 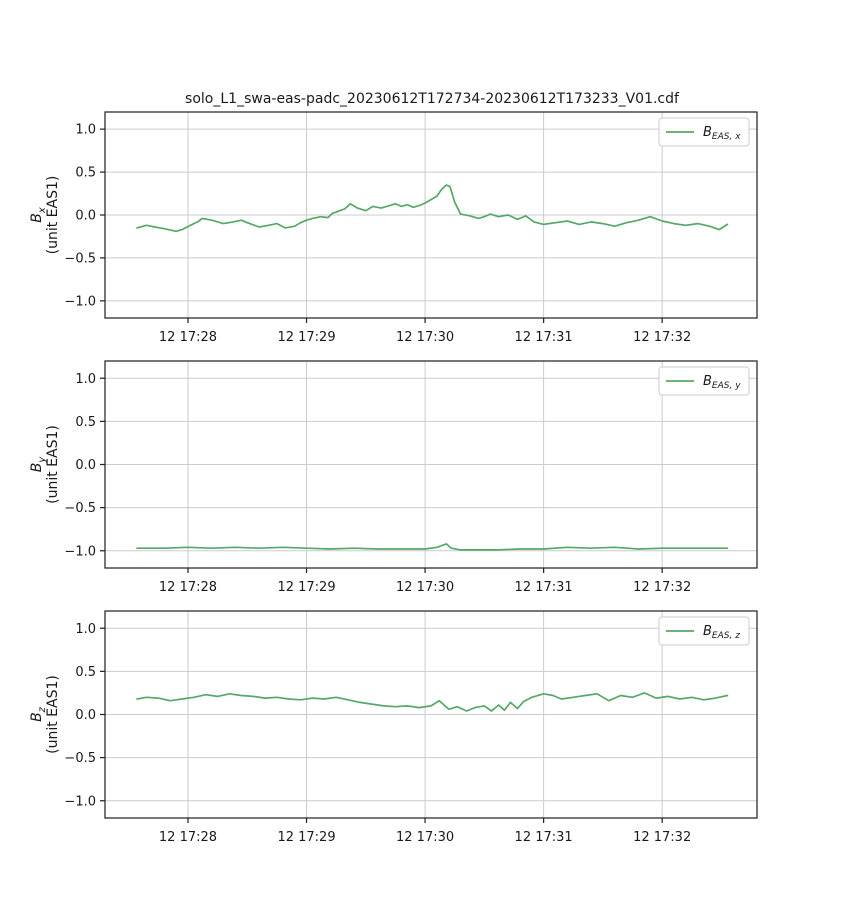 I want to click on y-axis-label: Bz(unit EAS1), so click(x=45, y=714).